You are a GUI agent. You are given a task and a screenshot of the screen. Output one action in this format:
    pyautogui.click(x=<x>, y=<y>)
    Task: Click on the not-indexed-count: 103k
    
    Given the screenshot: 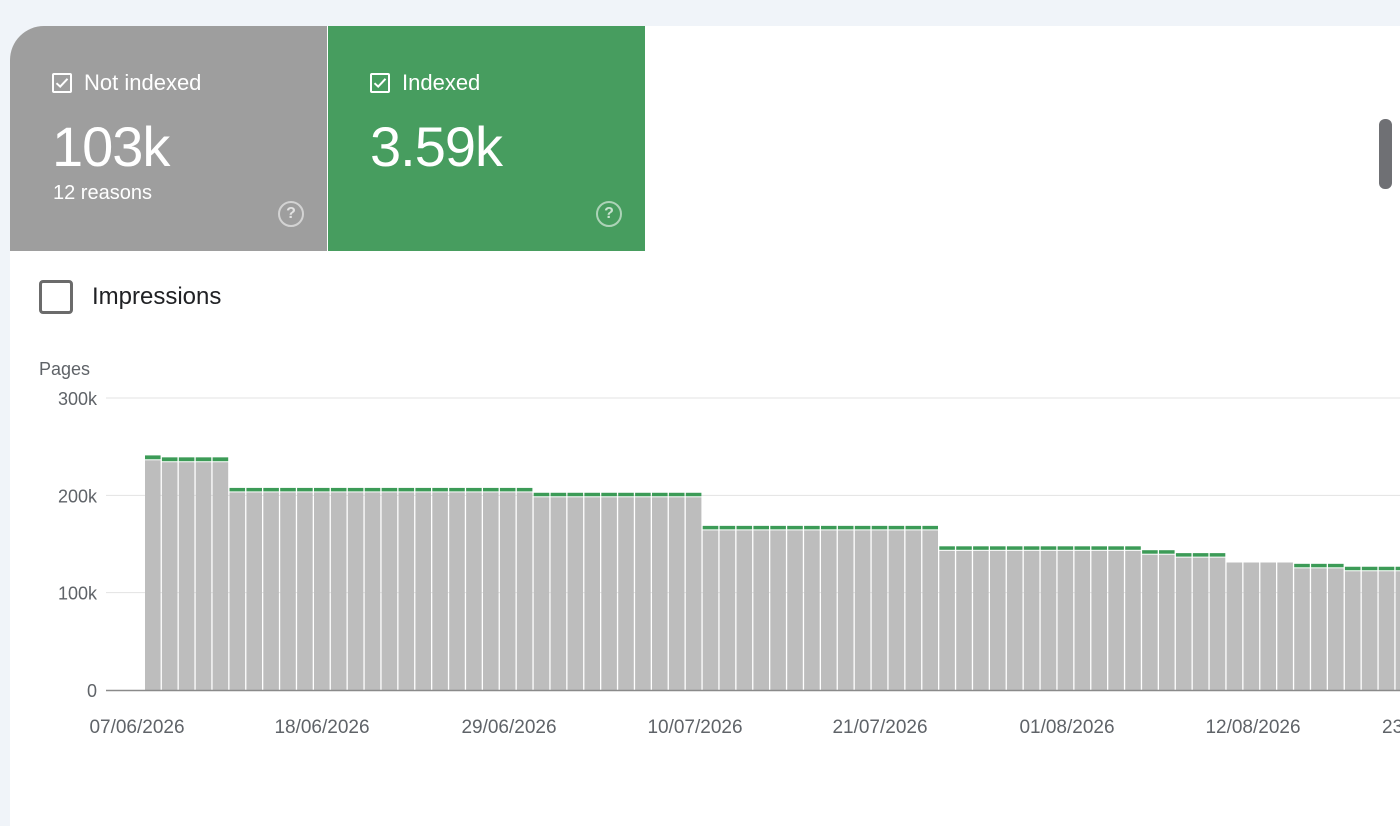 What is the action you would take?
    pyautogui.click(x=111, y=146)
    